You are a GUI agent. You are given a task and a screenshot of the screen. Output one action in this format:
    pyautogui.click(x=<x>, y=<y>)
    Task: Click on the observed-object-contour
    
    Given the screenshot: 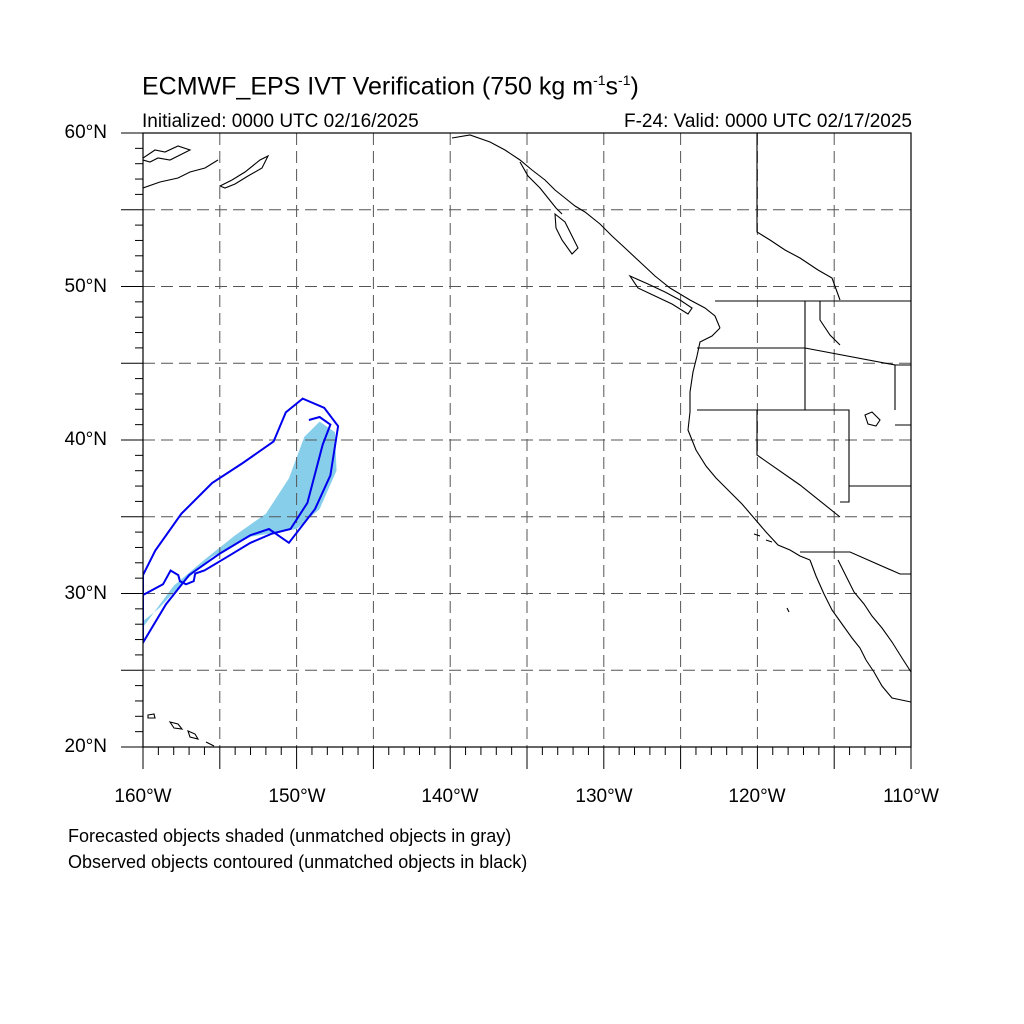 What is the action you would take?
    pyautogui.click(x=241, y=521)
    